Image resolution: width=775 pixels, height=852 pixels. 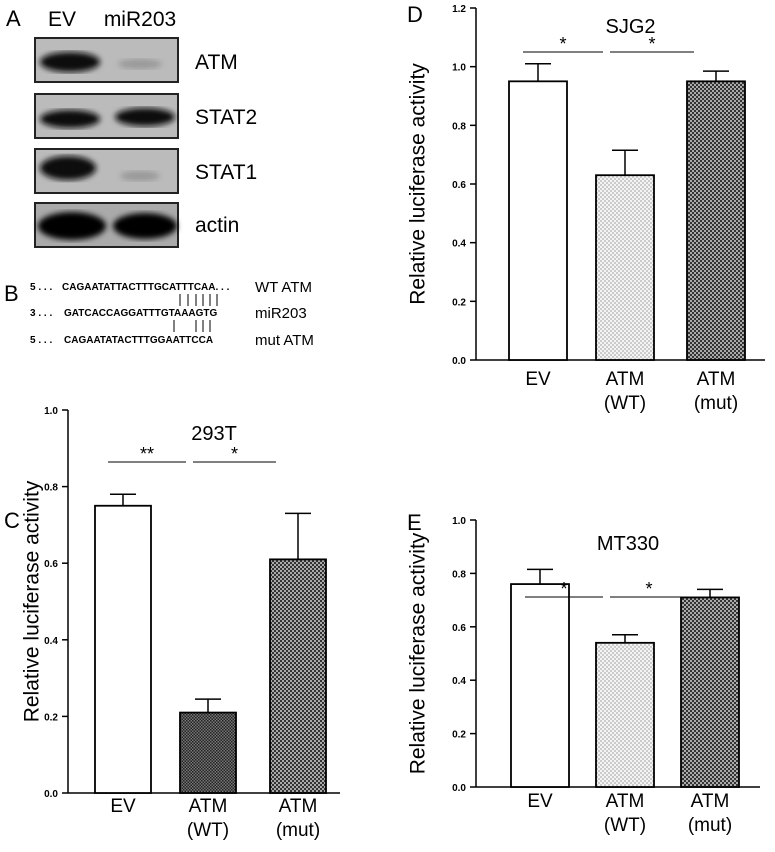 I want to click on blot, so click(x=106, y=142).